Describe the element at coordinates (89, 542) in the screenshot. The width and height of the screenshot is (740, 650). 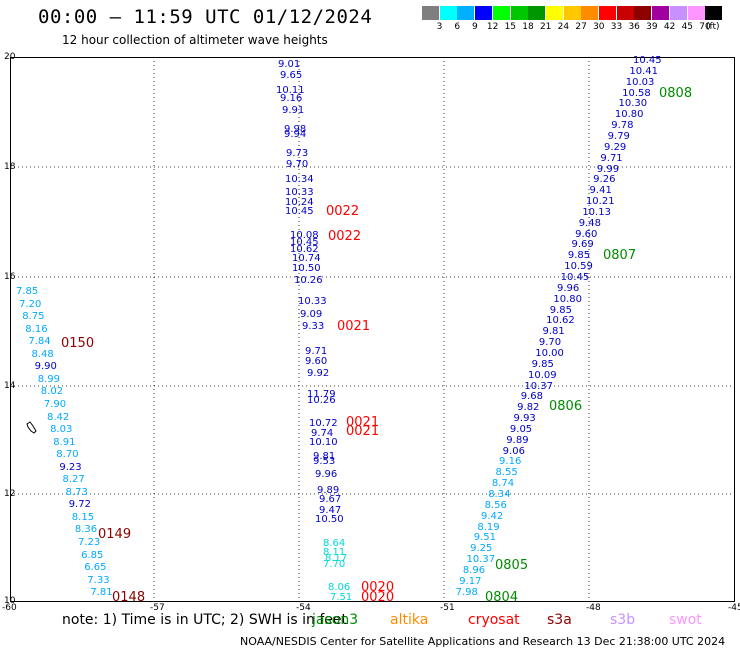
I see `track-value: 7.23` at that location.